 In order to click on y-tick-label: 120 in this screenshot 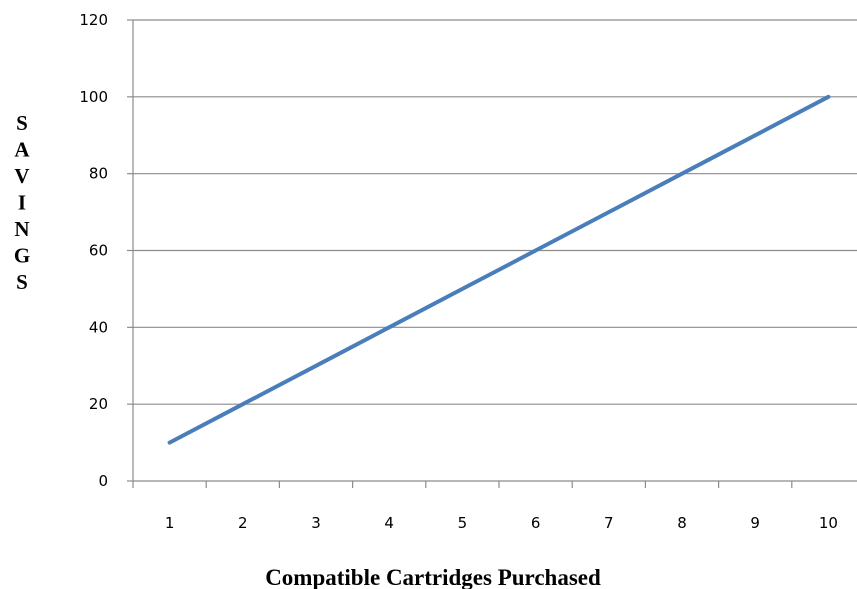, I will do `click(93, 20)`.